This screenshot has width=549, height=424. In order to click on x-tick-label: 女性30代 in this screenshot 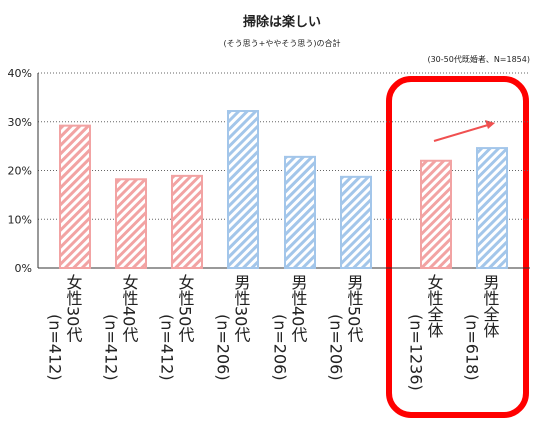, I will do `click(73, 308)`.